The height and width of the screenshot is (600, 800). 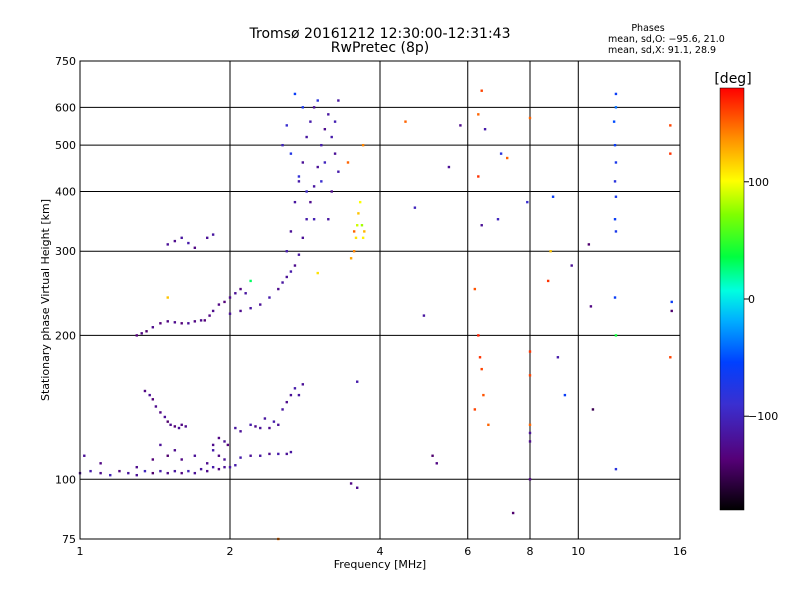 I want to click on colorbar, so click(x=732, y=299).